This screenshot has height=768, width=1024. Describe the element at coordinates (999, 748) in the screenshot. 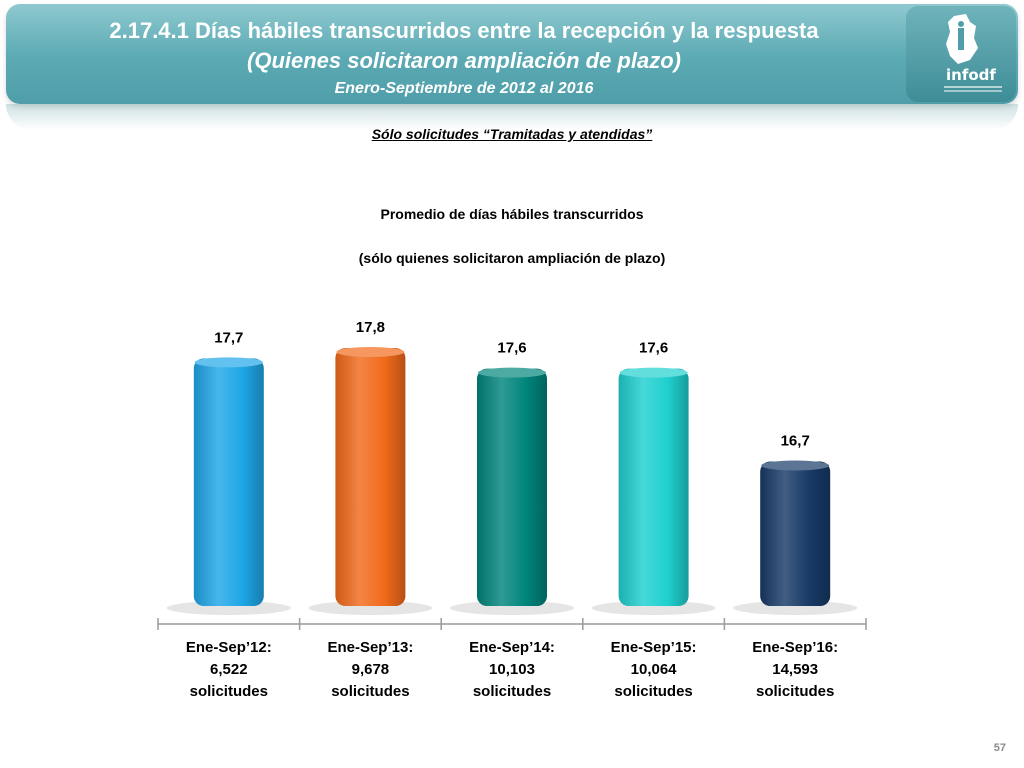

I see `page-number: 57` at that location.